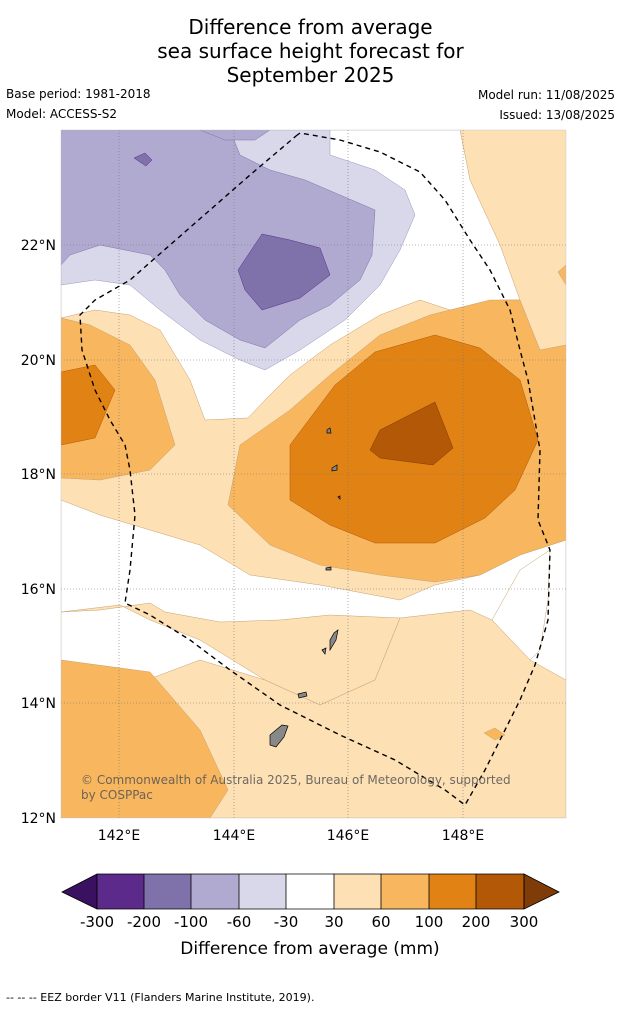  I want to click on colorbar-tick: -200, so click(144, 922).